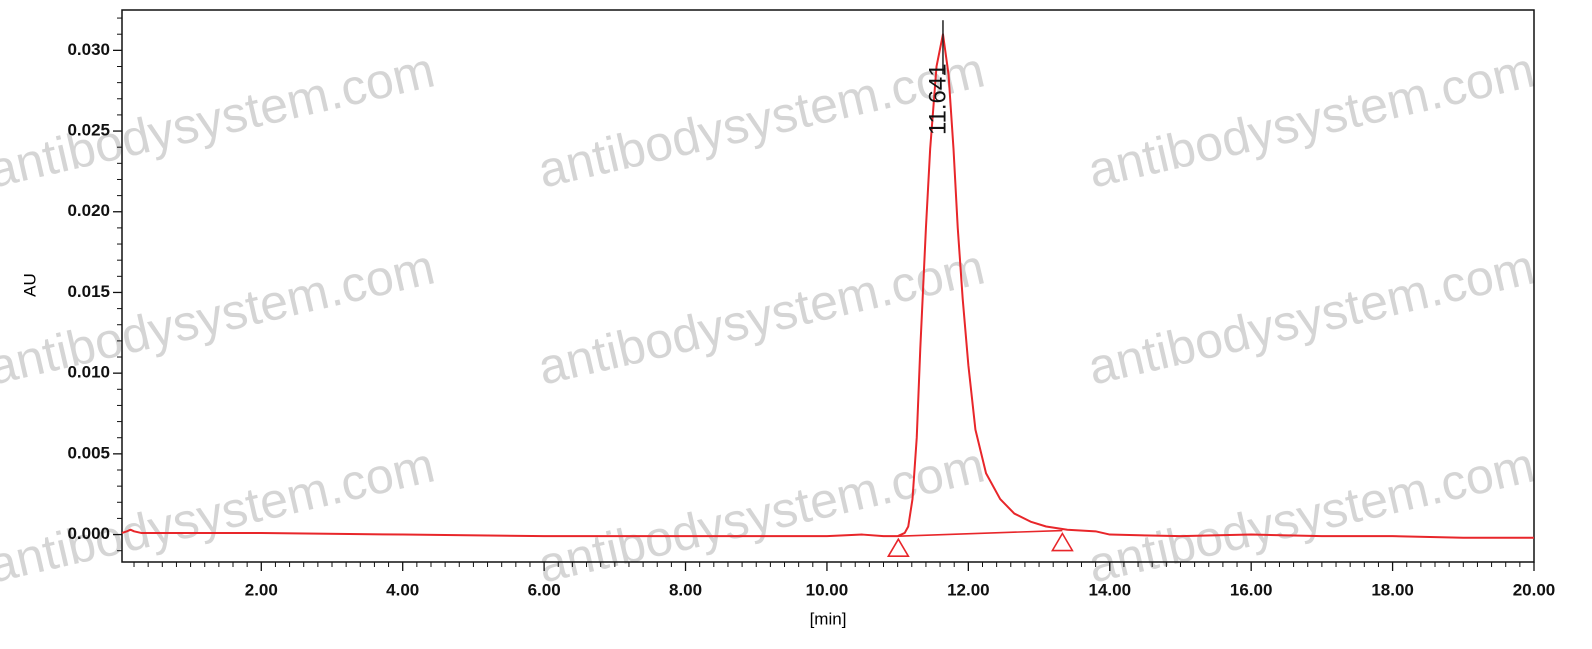  I want to click on y-tick-label: 0.020, so click(88, 210).